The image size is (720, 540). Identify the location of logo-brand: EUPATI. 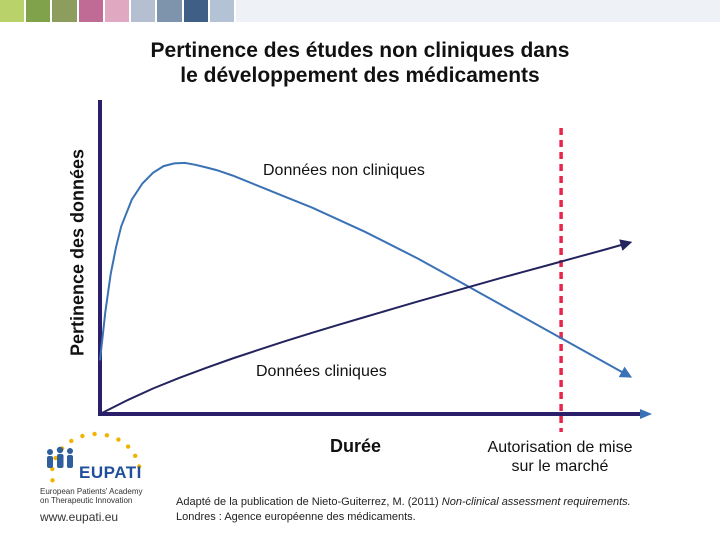
(110, 472).